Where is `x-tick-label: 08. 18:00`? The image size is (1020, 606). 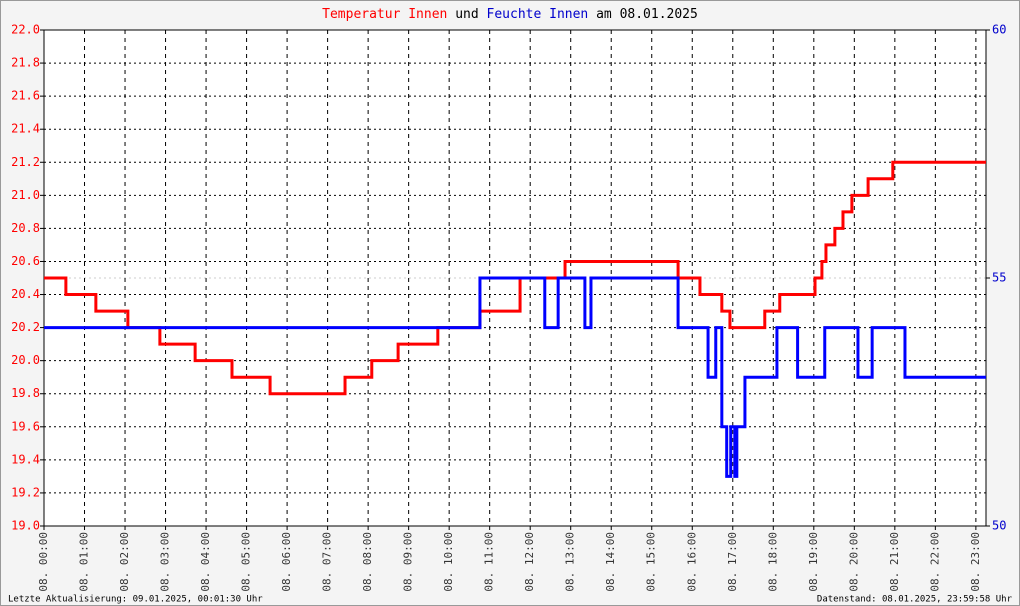
x-tick-label: 08. 18:00 is located at coordinates (772, 562).